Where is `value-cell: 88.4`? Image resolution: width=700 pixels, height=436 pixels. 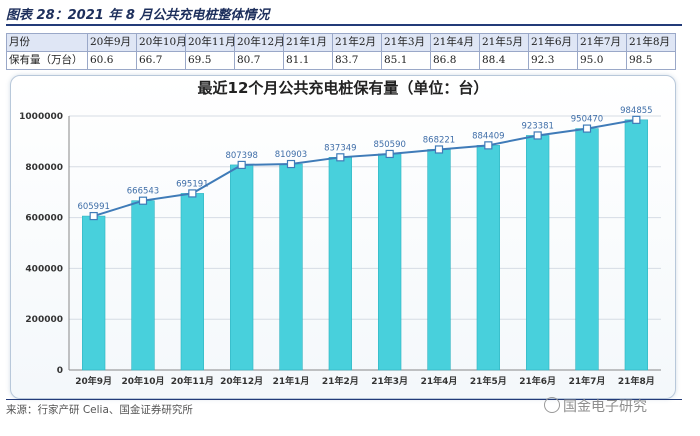
value-cell: 88.4 is located at coordinates (504, 60).